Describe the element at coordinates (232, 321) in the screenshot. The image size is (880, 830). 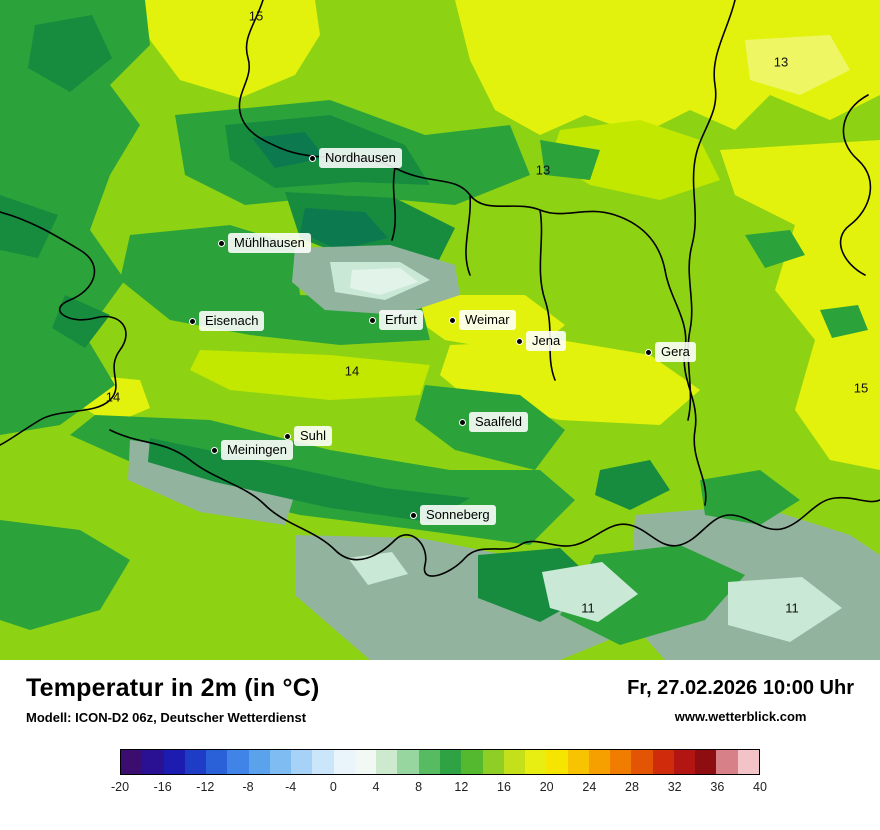
I see `city-label: Eisenach` at that location.